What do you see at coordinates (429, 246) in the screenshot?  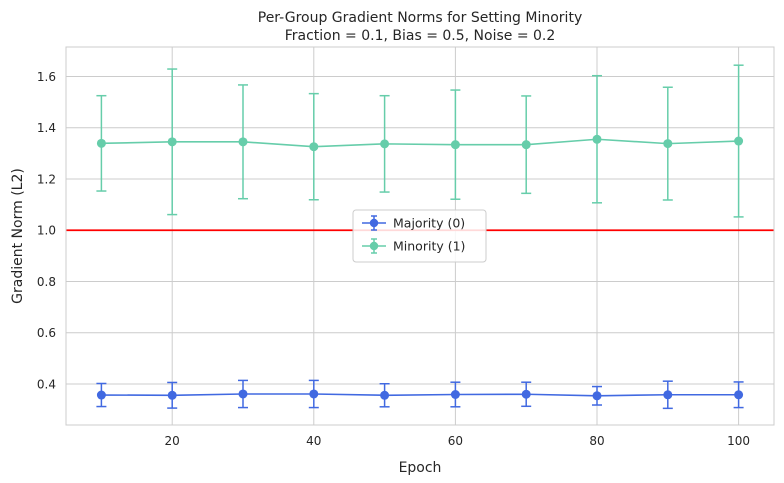 I see `legend-label-minority: Minority (1)` at bounding box center [429, 246].